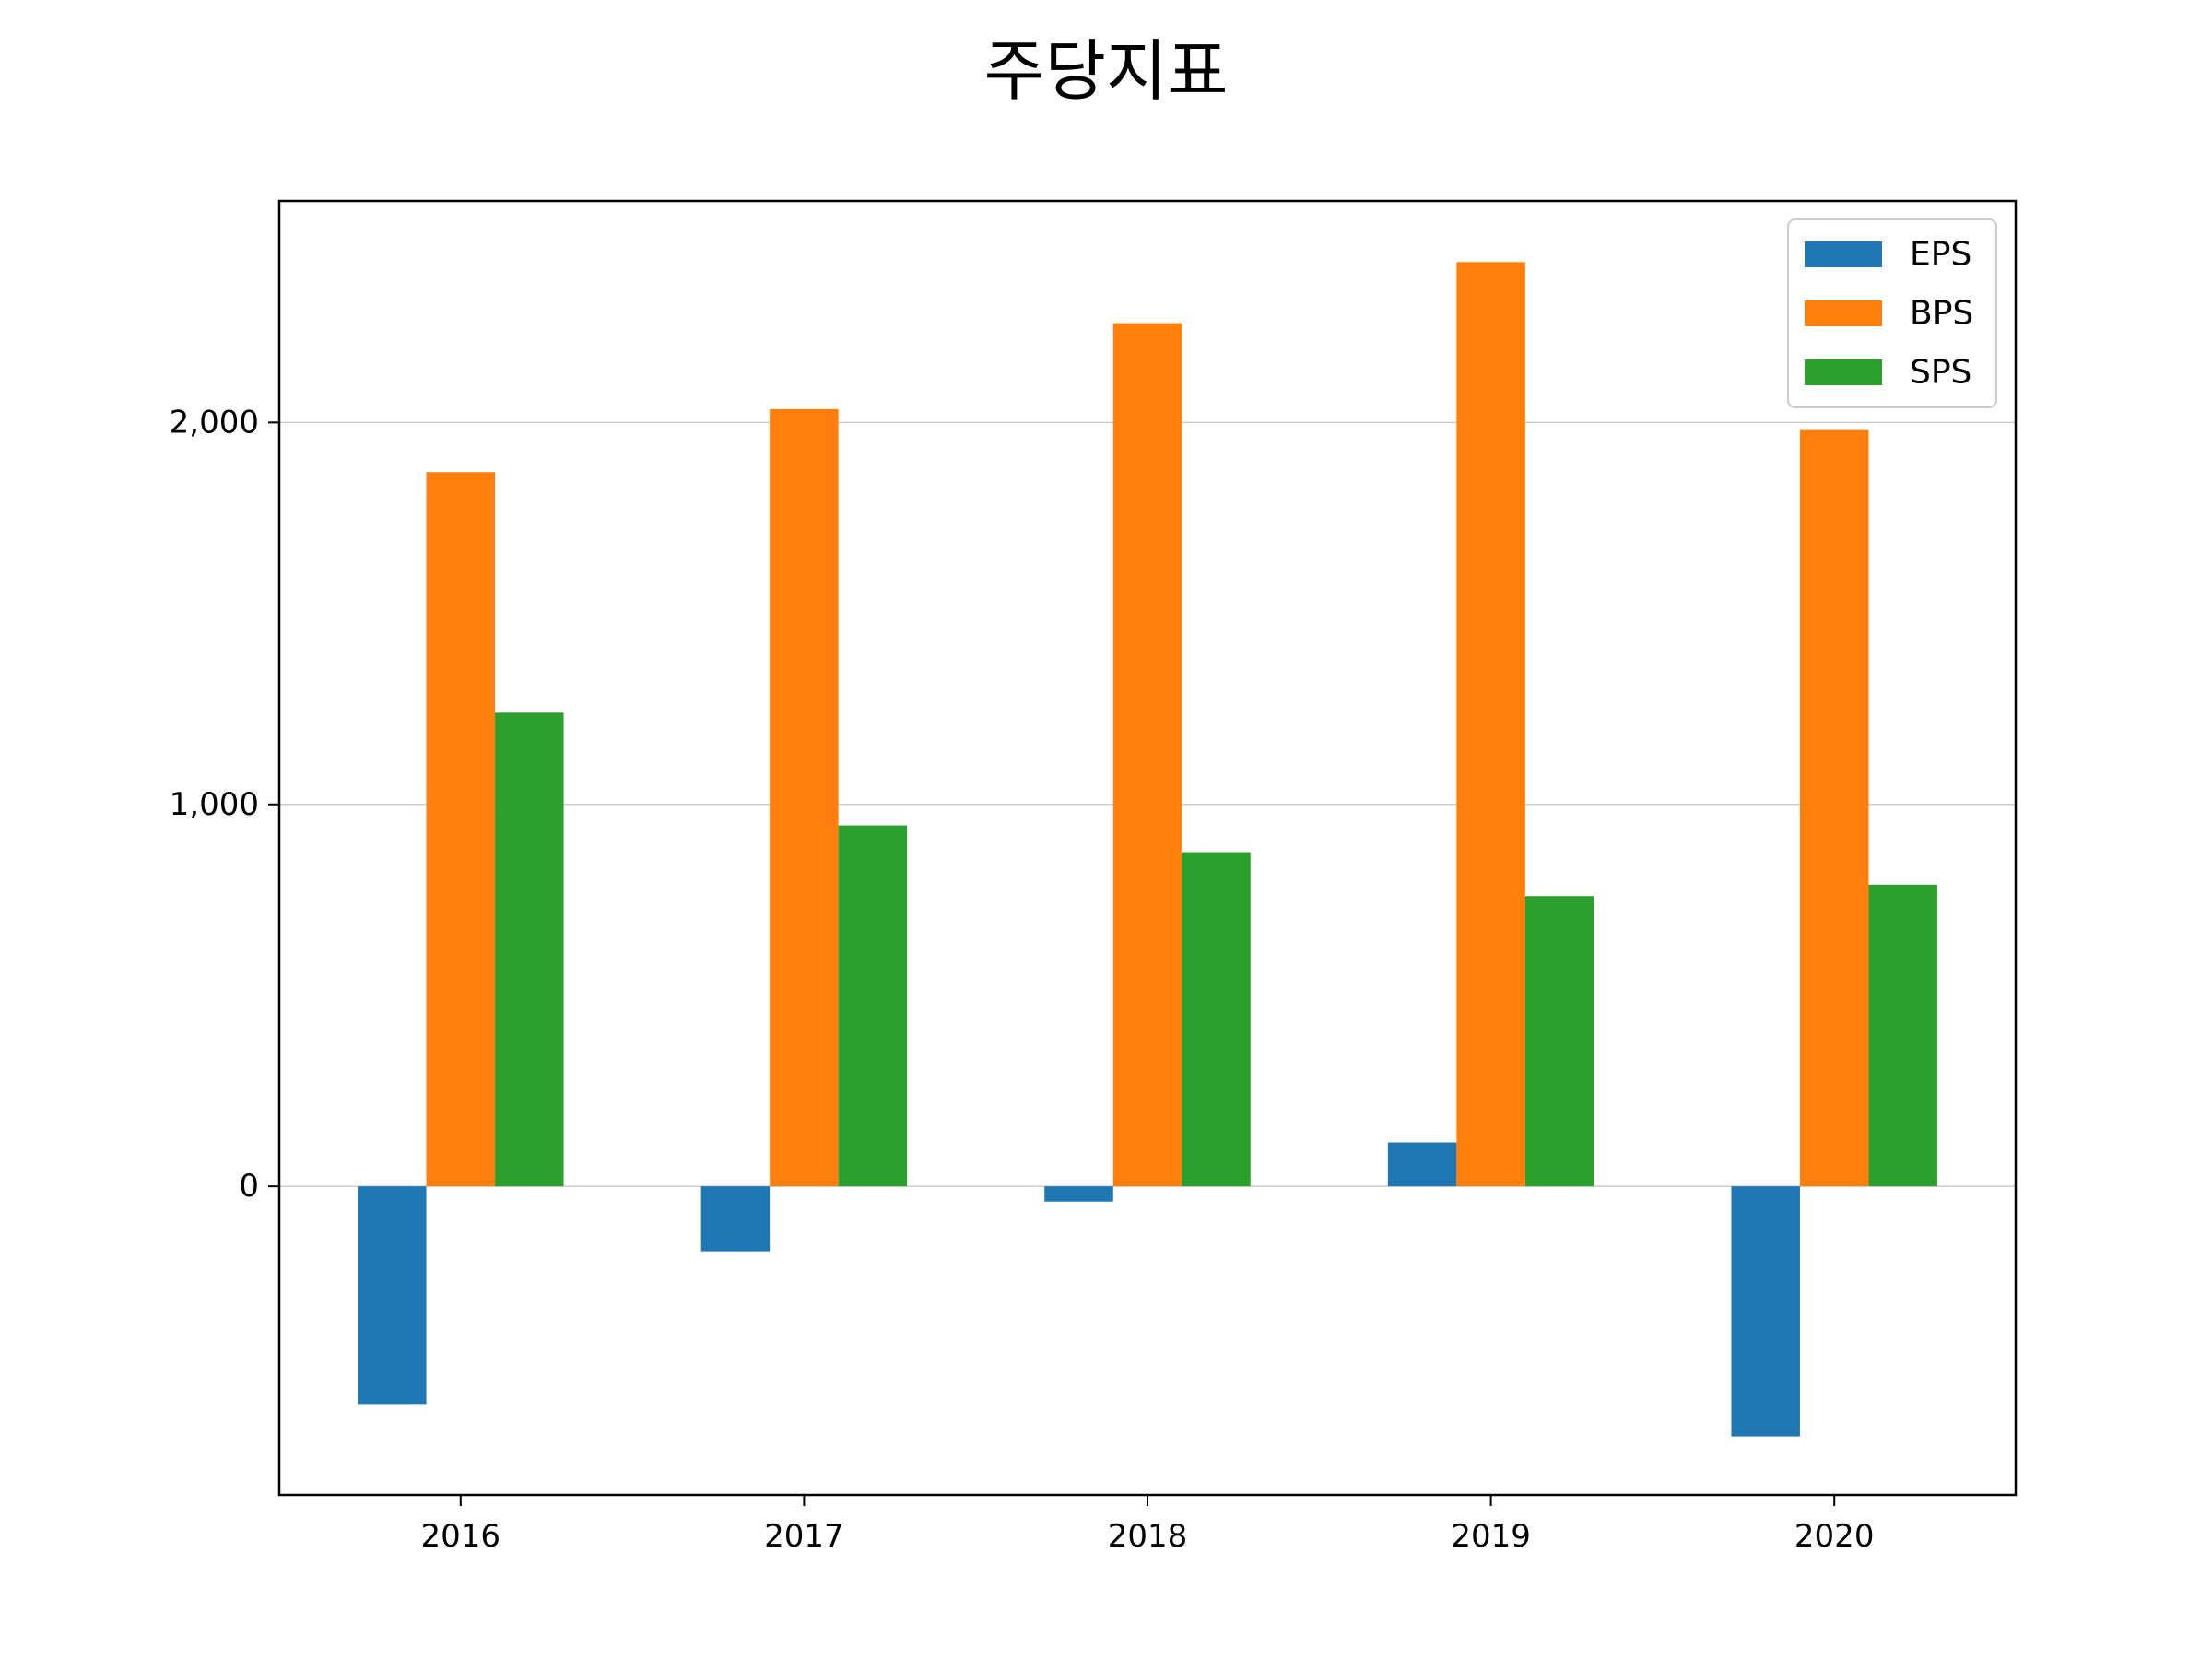 Image resolution: width=2212 pixels, height=1659 pixels. I want to click on legend-label-sps: SPS, so click(1940, 373).